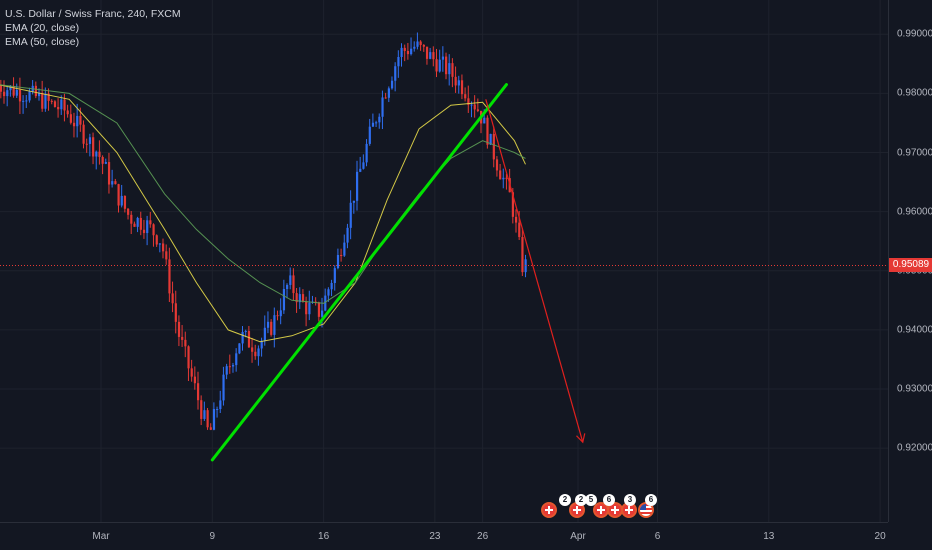 This screenshot has width=932, height=550. What do you see at coordinates (93, 14) in the screenshot?
I see `symbol-title: U.S. Dollar / Swiss Franc, 240, FXCM` at bounding box center [93, 14].